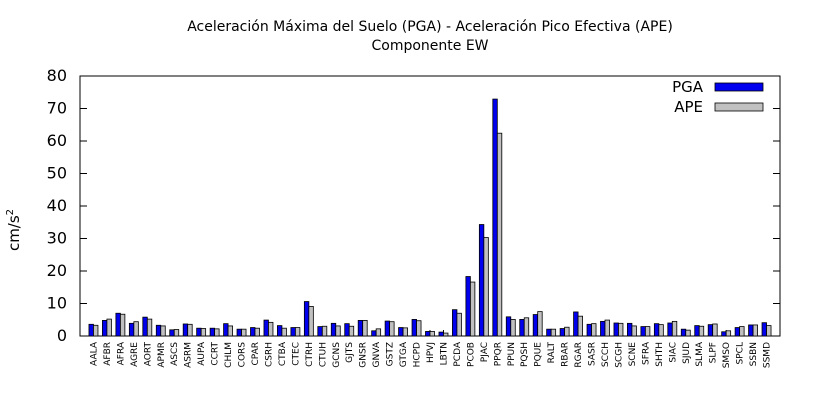 The width and height of the screenshot is (820, 404). Describe the element at coordinates (109, 327) in the screenshot. I see `bar-ape-afbr` at that location.